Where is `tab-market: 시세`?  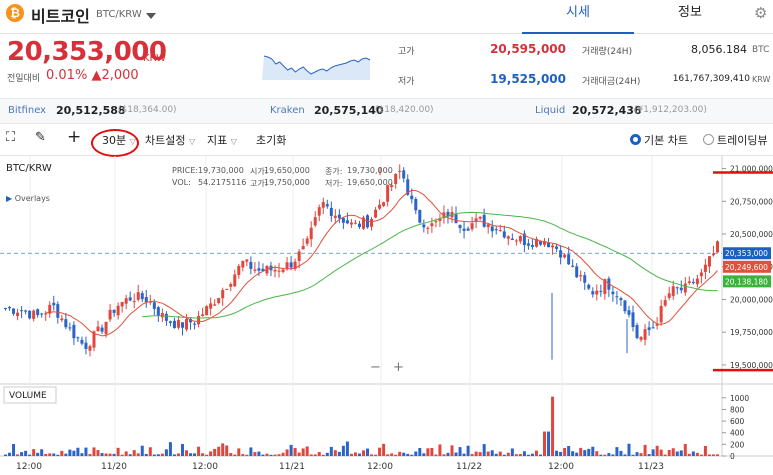
tab-market: 시세 is located at coordinates (578, 17).